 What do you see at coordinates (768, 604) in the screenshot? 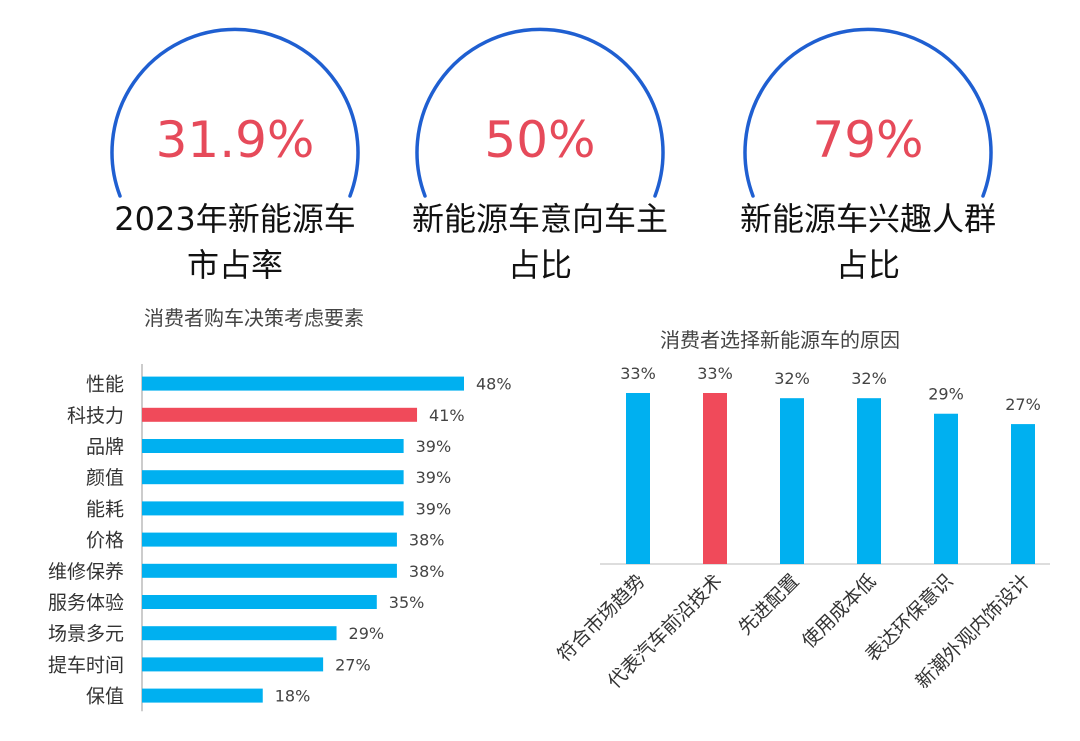
I see `vbar-category-label: 先进配置` at bounding box center [768, 604].